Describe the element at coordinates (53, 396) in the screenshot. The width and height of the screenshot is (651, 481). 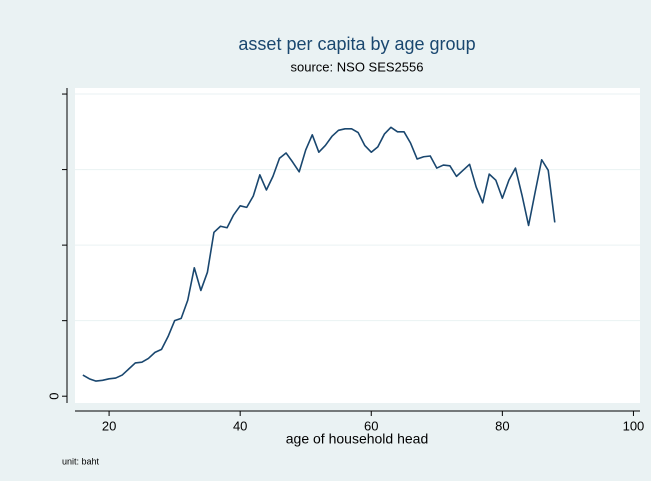
I see `y-tick-label: 0` at that location.